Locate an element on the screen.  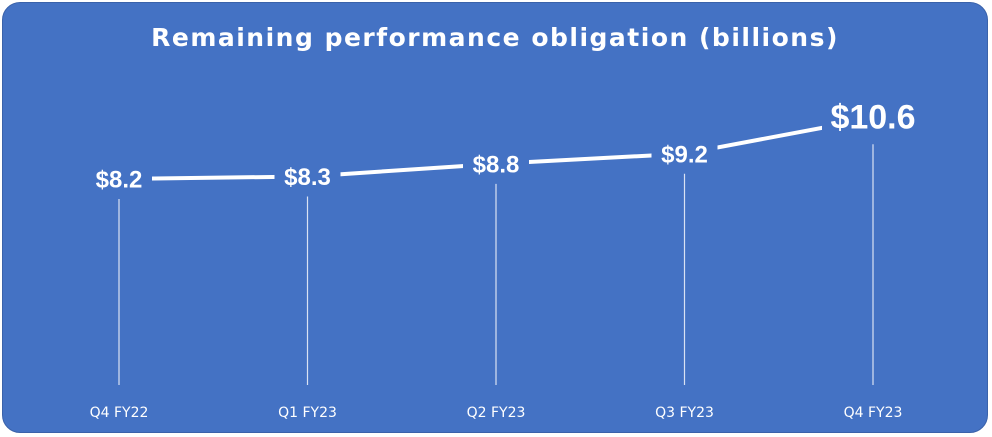
data-label: $10.6 is located at coordinates (872, 118).